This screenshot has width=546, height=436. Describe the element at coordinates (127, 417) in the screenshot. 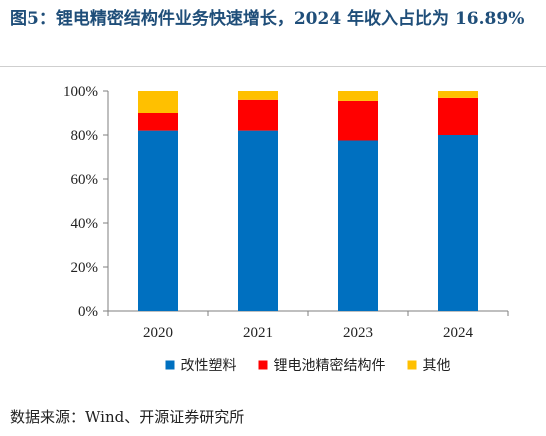

I see `data-source-note: 数据来源：Wind、开源证券研究所` at that location.